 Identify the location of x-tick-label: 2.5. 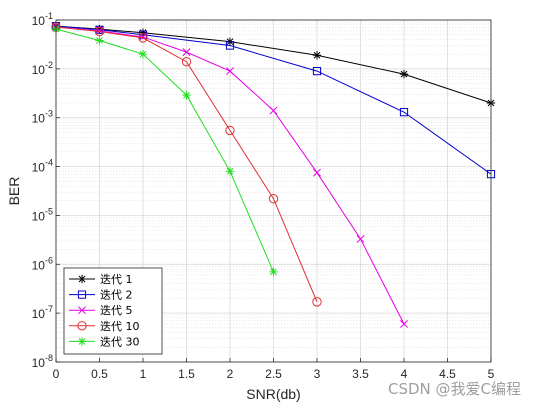
(273, 374).